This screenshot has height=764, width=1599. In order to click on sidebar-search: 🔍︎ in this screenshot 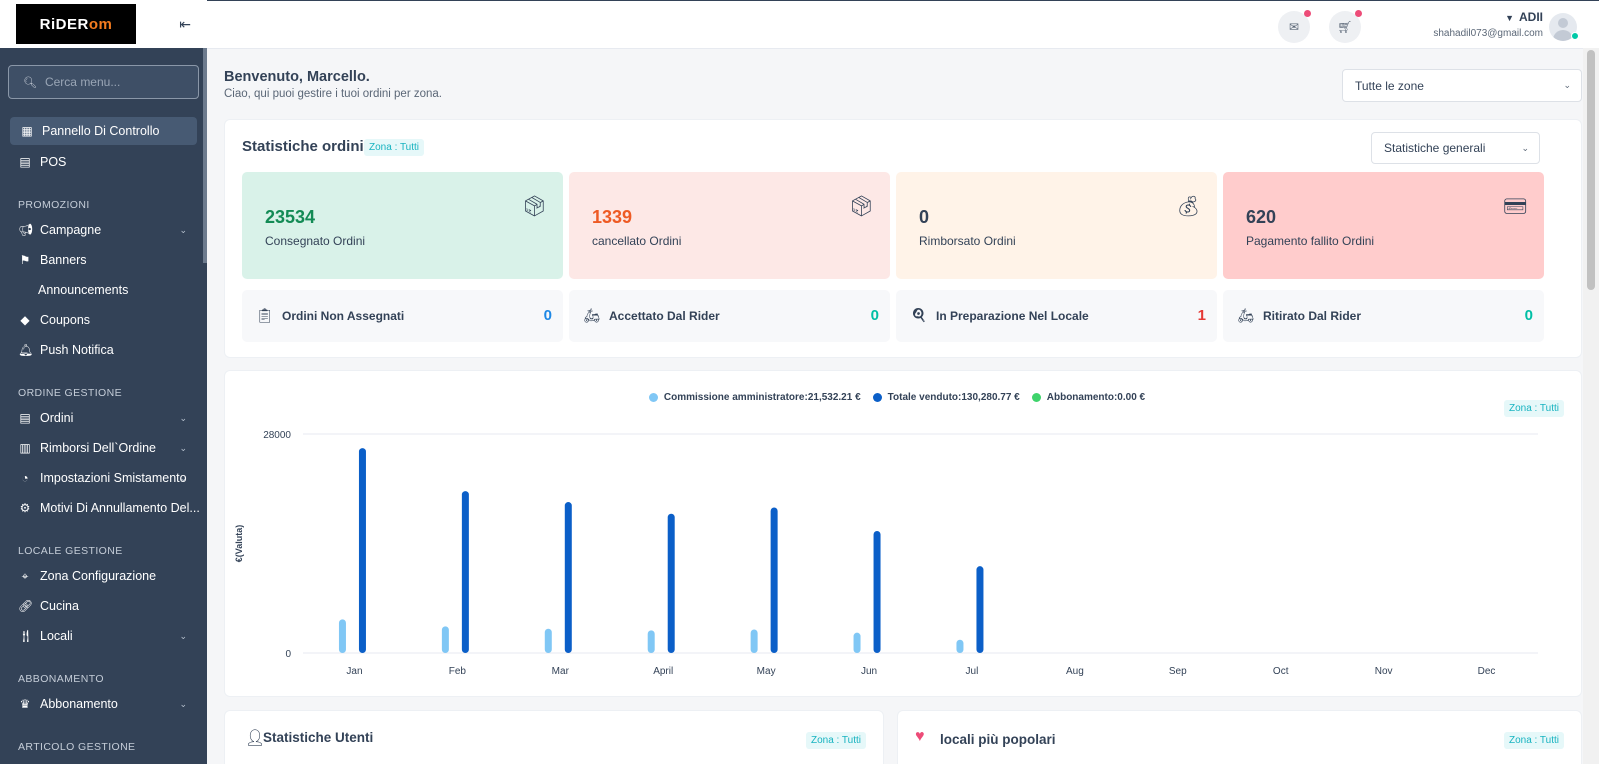, I will do `click(103, 82)`.